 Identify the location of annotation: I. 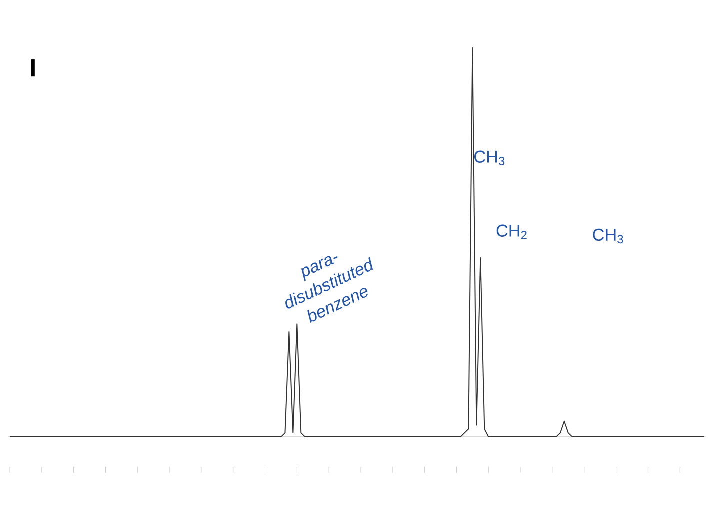
(33, 68).